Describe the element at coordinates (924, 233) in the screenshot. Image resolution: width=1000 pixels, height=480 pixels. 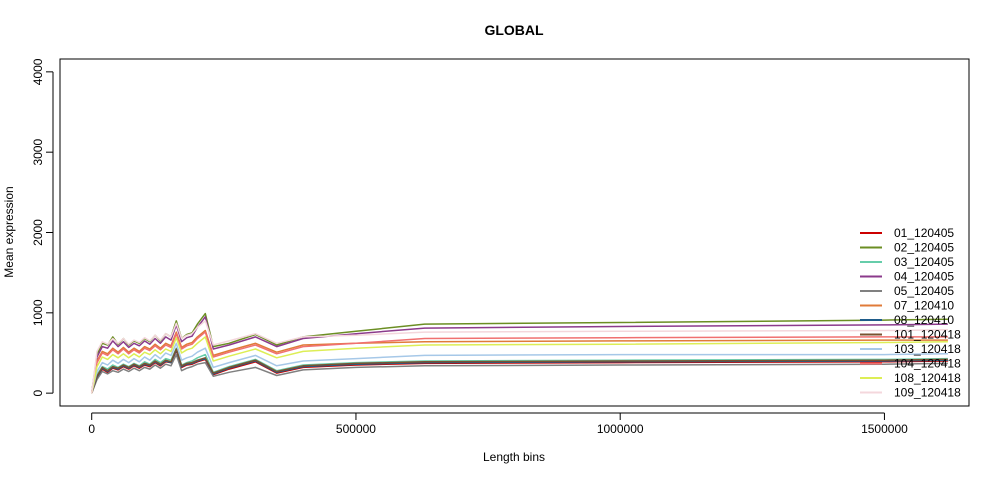
I see `legend-entry: 01_120405` at that location.